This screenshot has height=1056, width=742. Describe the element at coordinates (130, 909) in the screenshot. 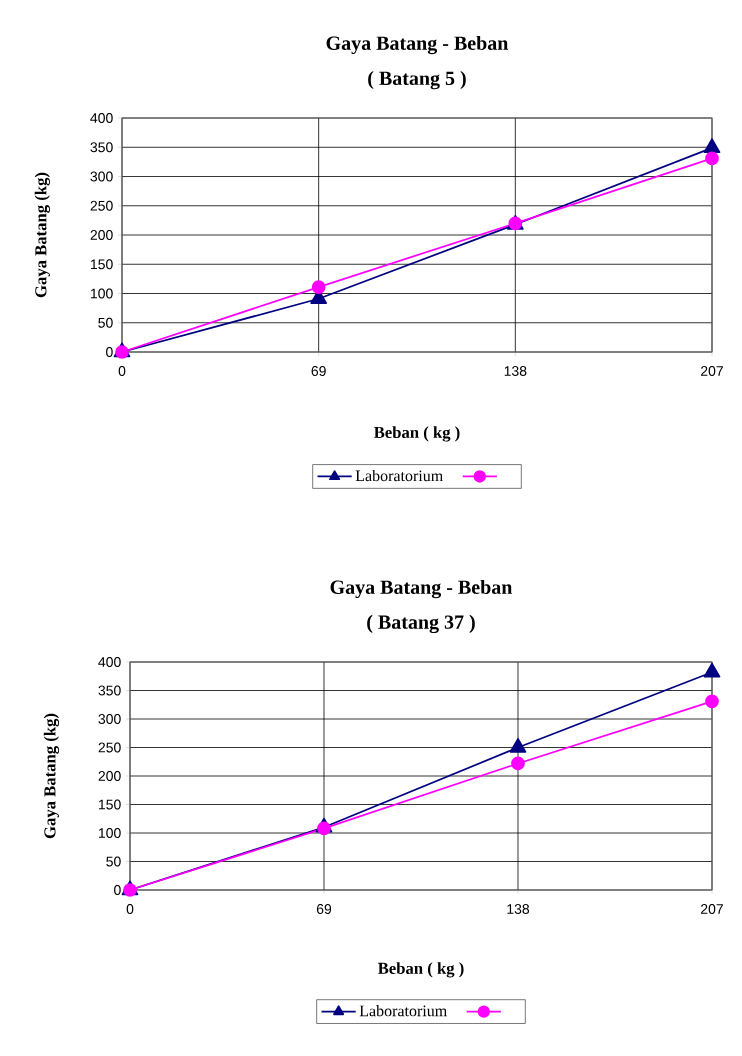

I see `x-tick-label: 0` at that location.